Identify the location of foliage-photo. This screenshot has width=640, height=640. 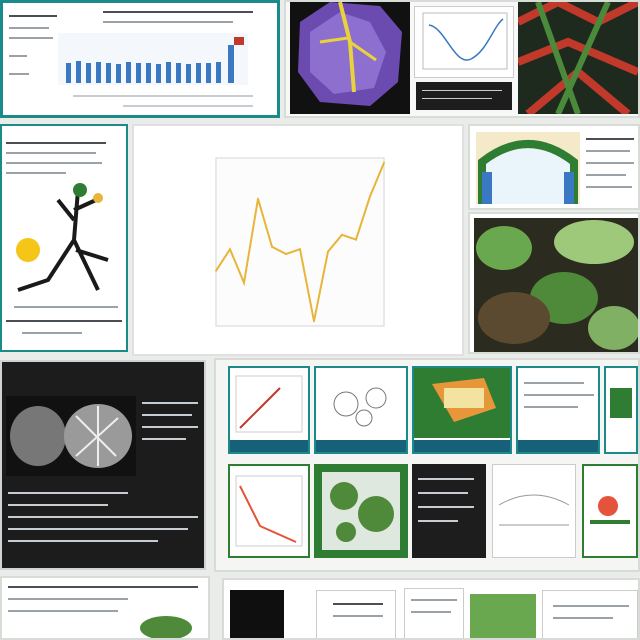
(556, 285).